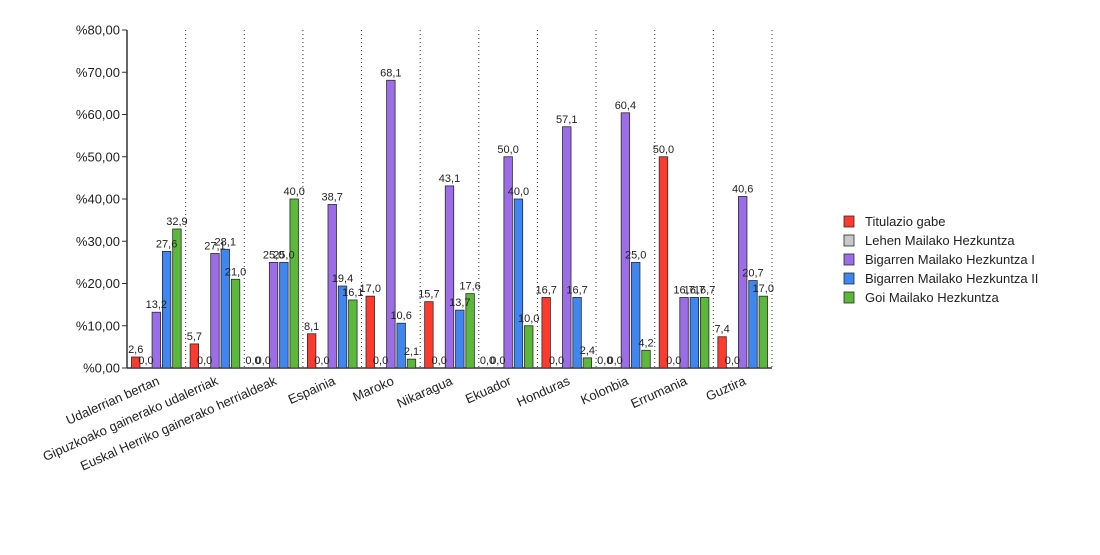  Describe the element at coordinates (98, 72) in the screenshot. I see `y-tick-label: %70,00` at that location.